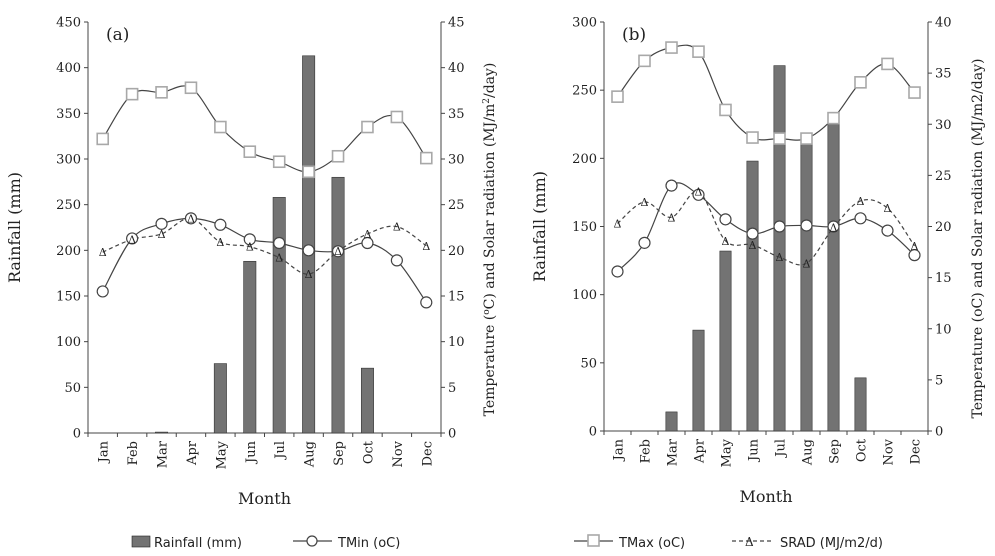  I want to click on month-label: Jun, so click(251, 452).